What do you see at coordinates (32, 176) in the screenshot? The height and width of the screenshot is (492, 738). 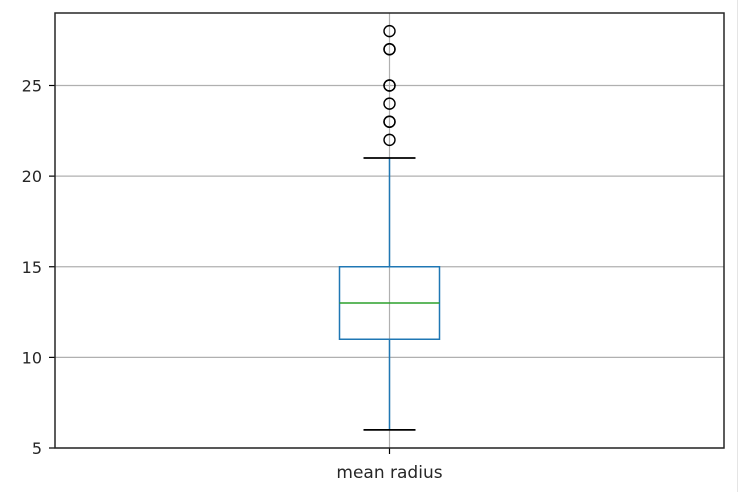 I see `y-tick-label: 20` at bounding box center [32, 176].